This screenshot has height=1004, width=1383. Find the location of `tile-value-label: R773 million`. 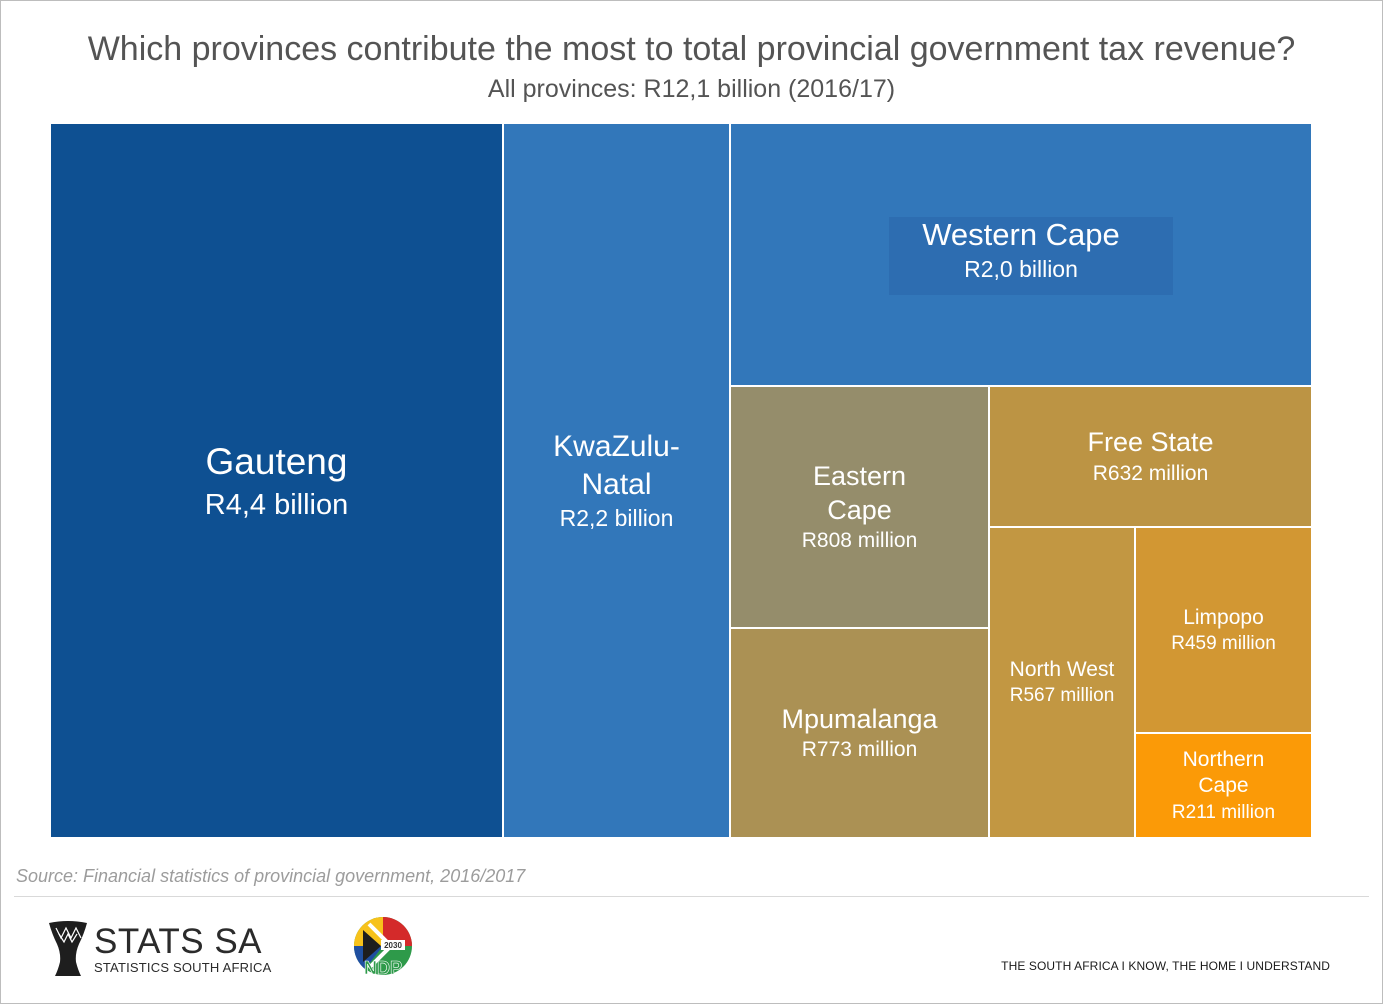

tile-value-label: R773 million is located at coordinates (859, 750).